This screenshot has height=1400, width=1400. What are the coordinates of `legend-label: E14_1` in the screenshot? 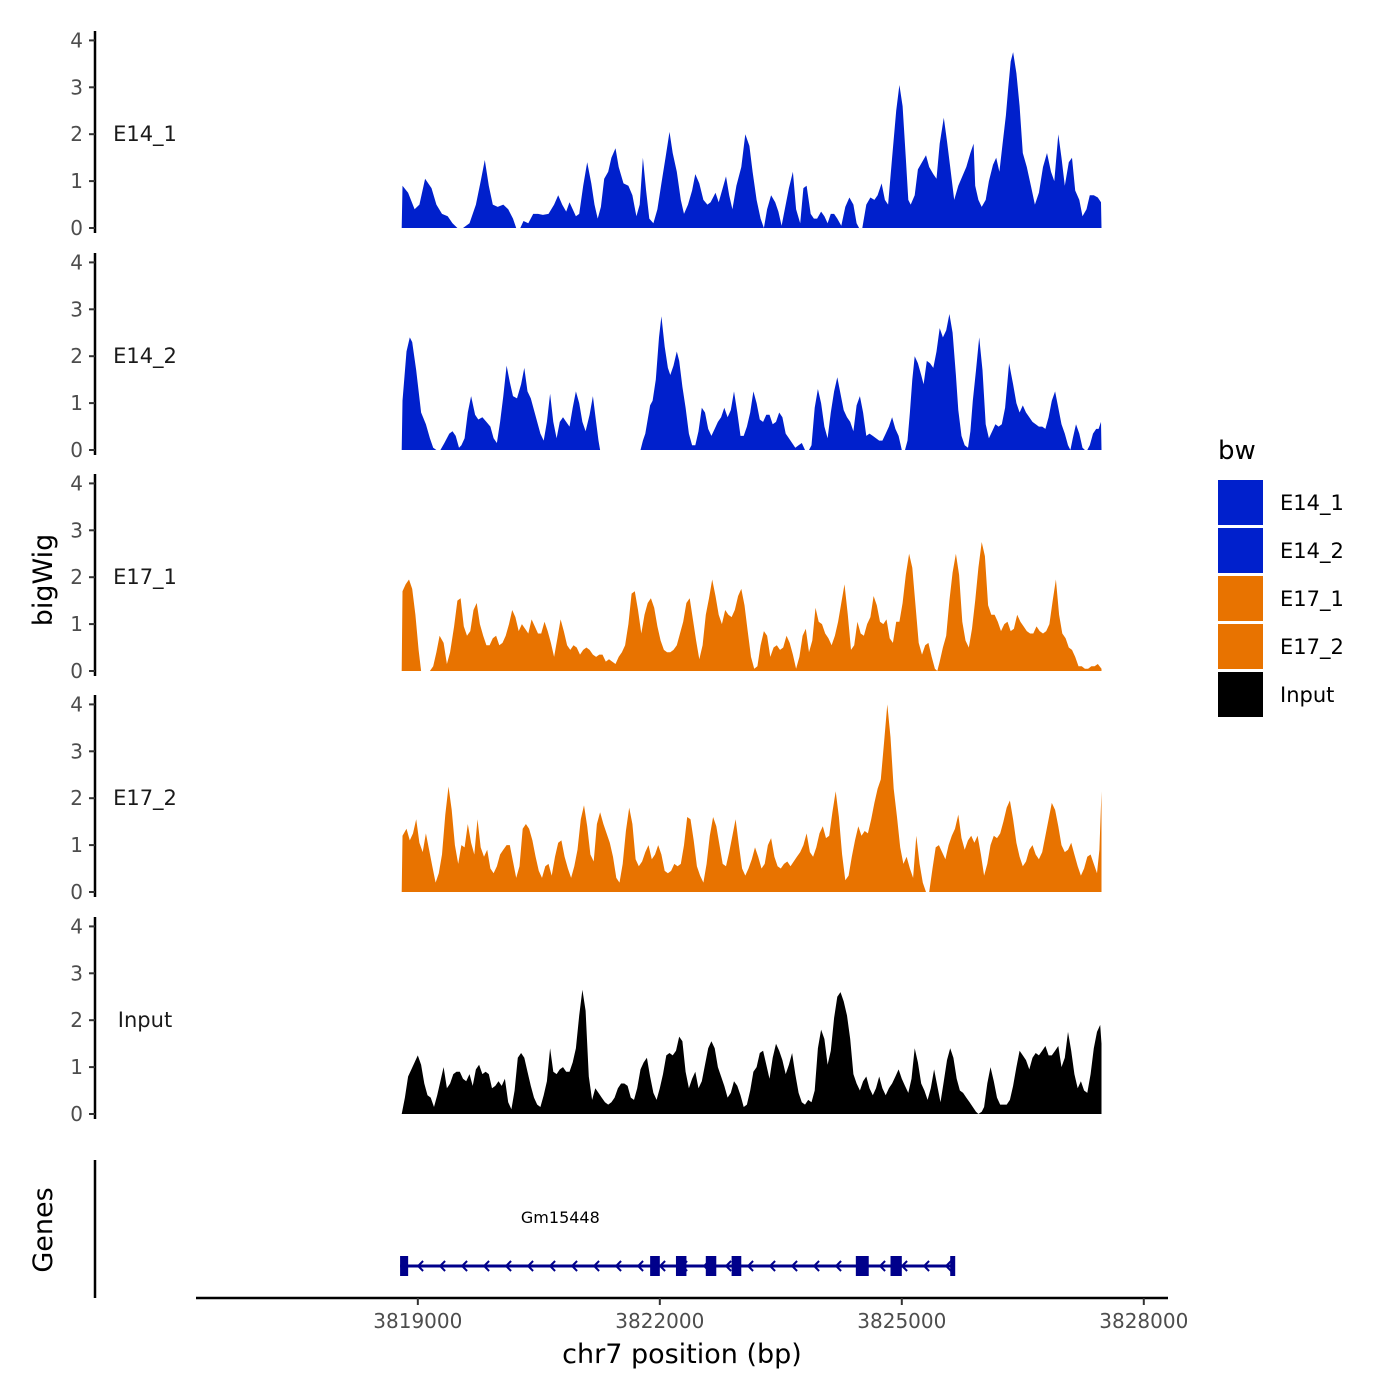 It's located at (1312, 503).